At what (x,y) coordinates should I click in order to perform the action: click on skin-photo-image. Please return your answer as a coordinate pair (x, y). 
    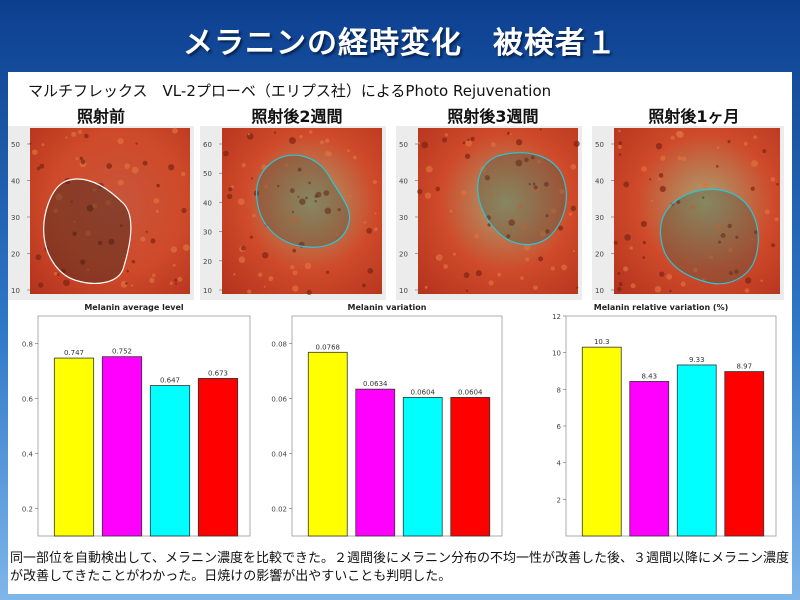
    Looking at the image, I should click on (697, 211).